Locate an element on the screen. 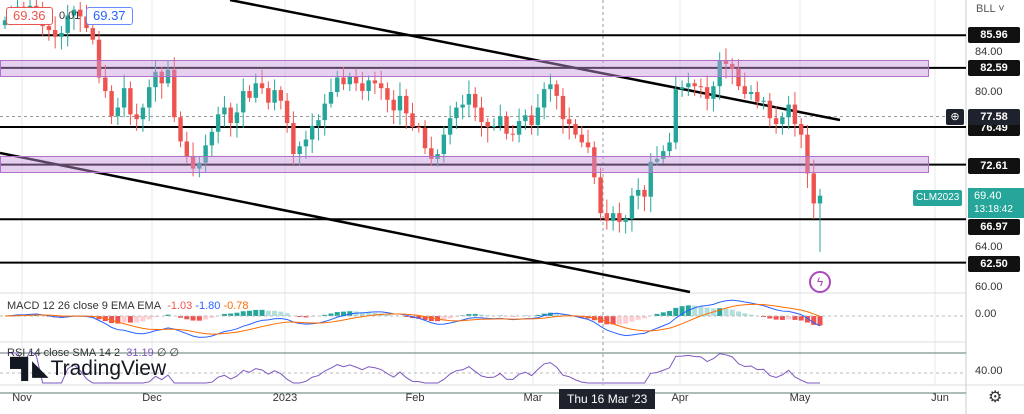 This screenshot has height=414, width=1024. rsi-line is located at coordinates (412, 367).